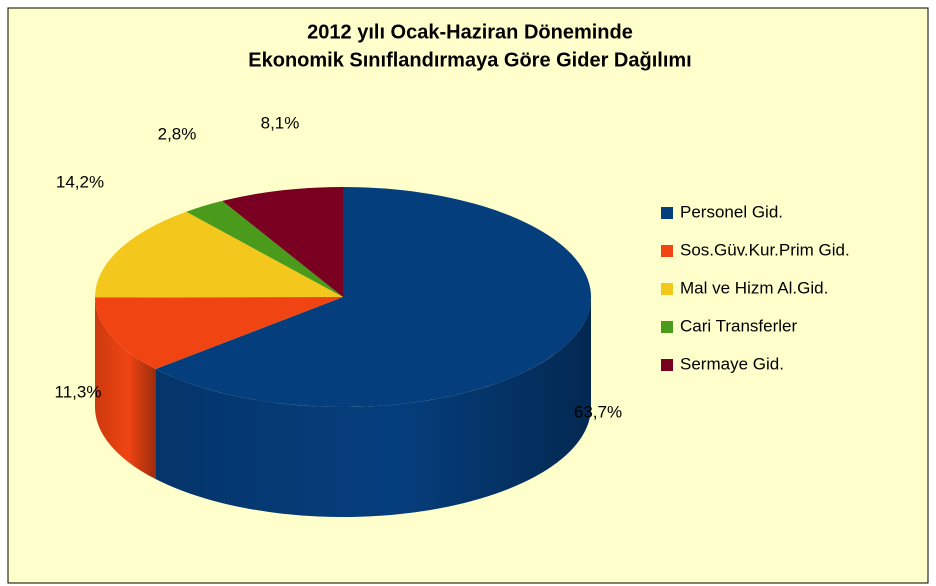  I want to click on data-label: 2,8%, so click(177, 133).